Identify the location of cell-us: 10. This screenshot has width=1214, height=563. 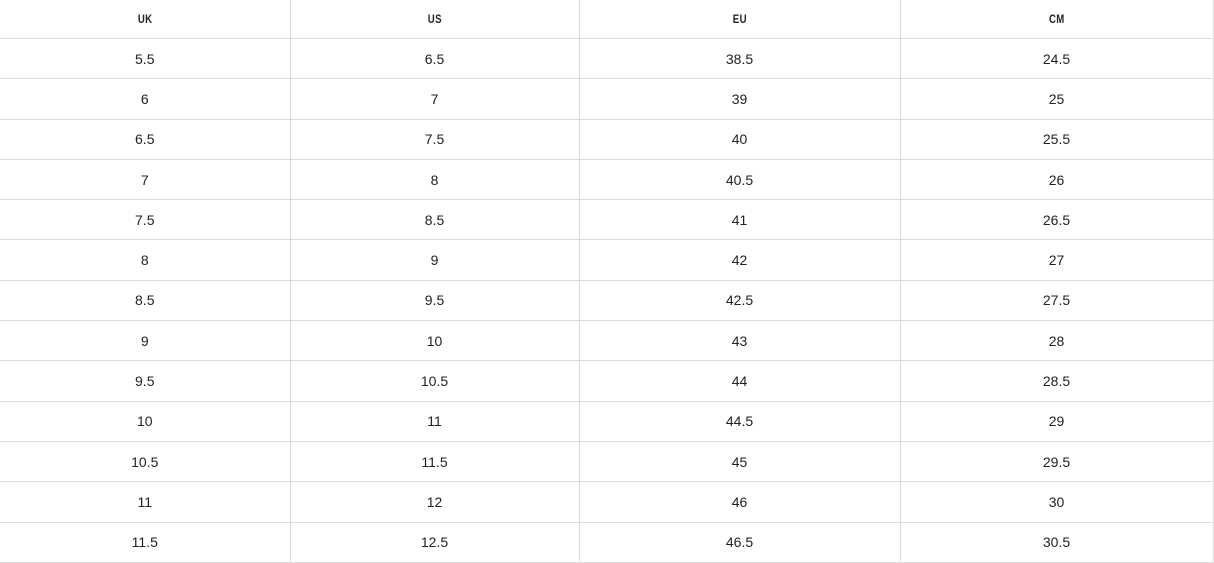
(435, 341).